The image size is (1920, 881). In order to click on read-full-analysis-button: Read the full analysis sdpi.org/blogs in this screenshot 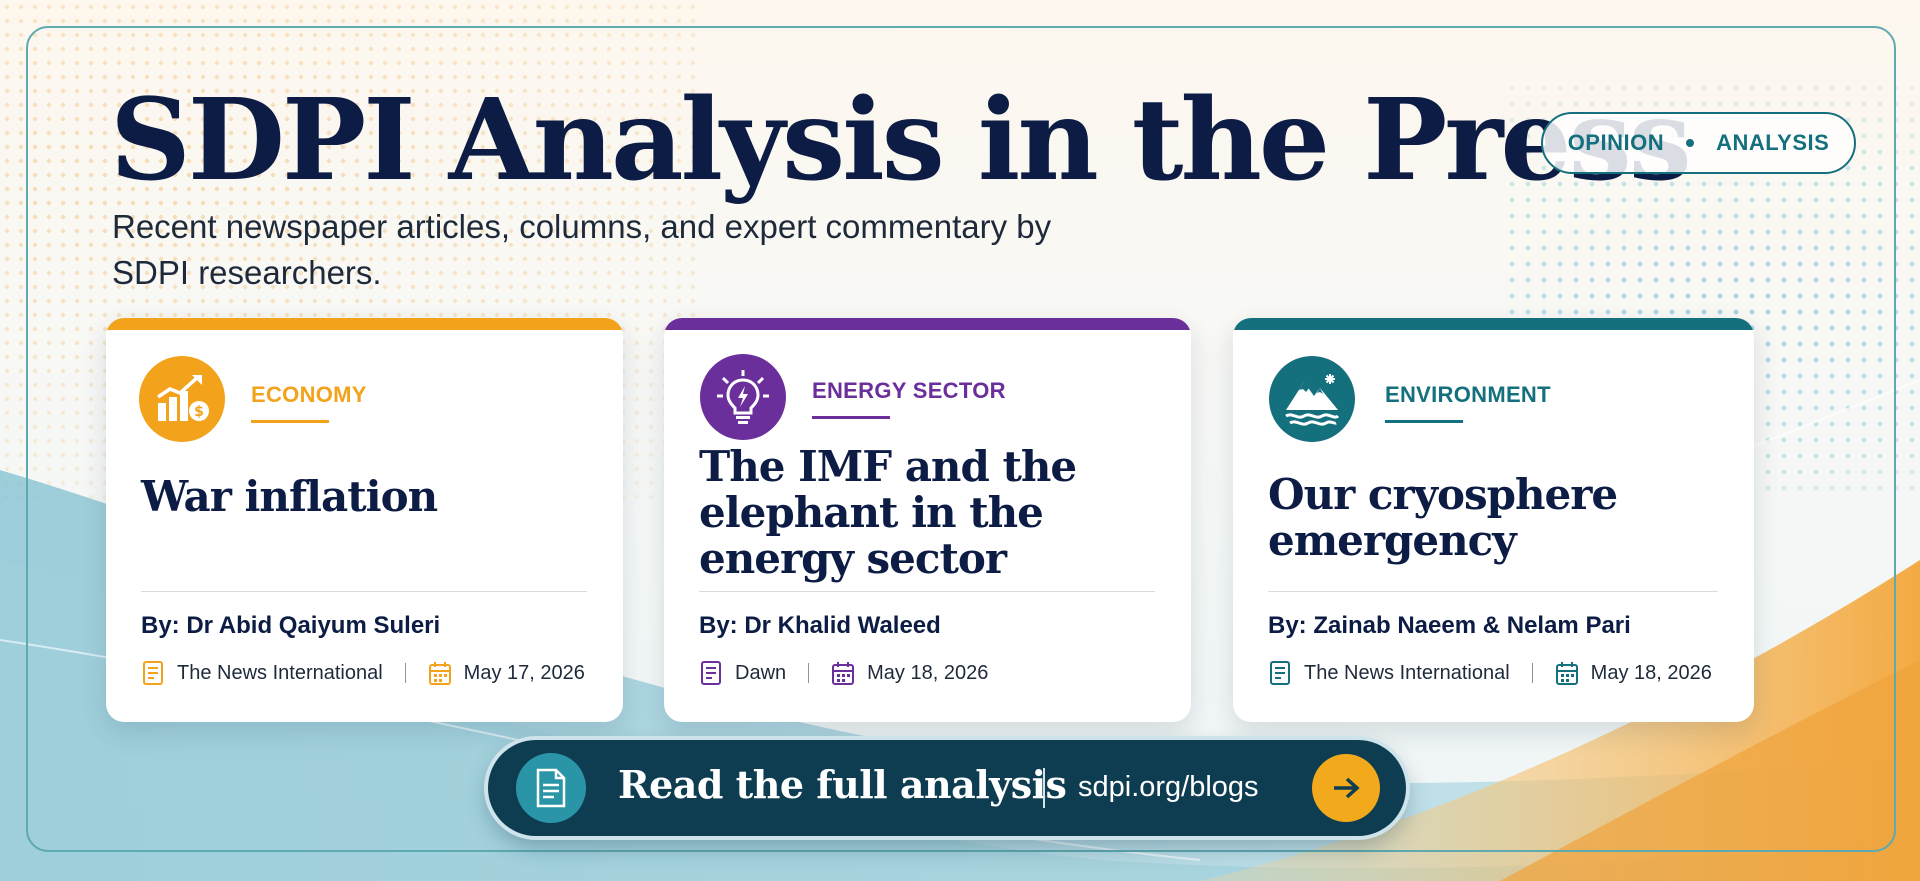, I will do `click(947, 788)`.